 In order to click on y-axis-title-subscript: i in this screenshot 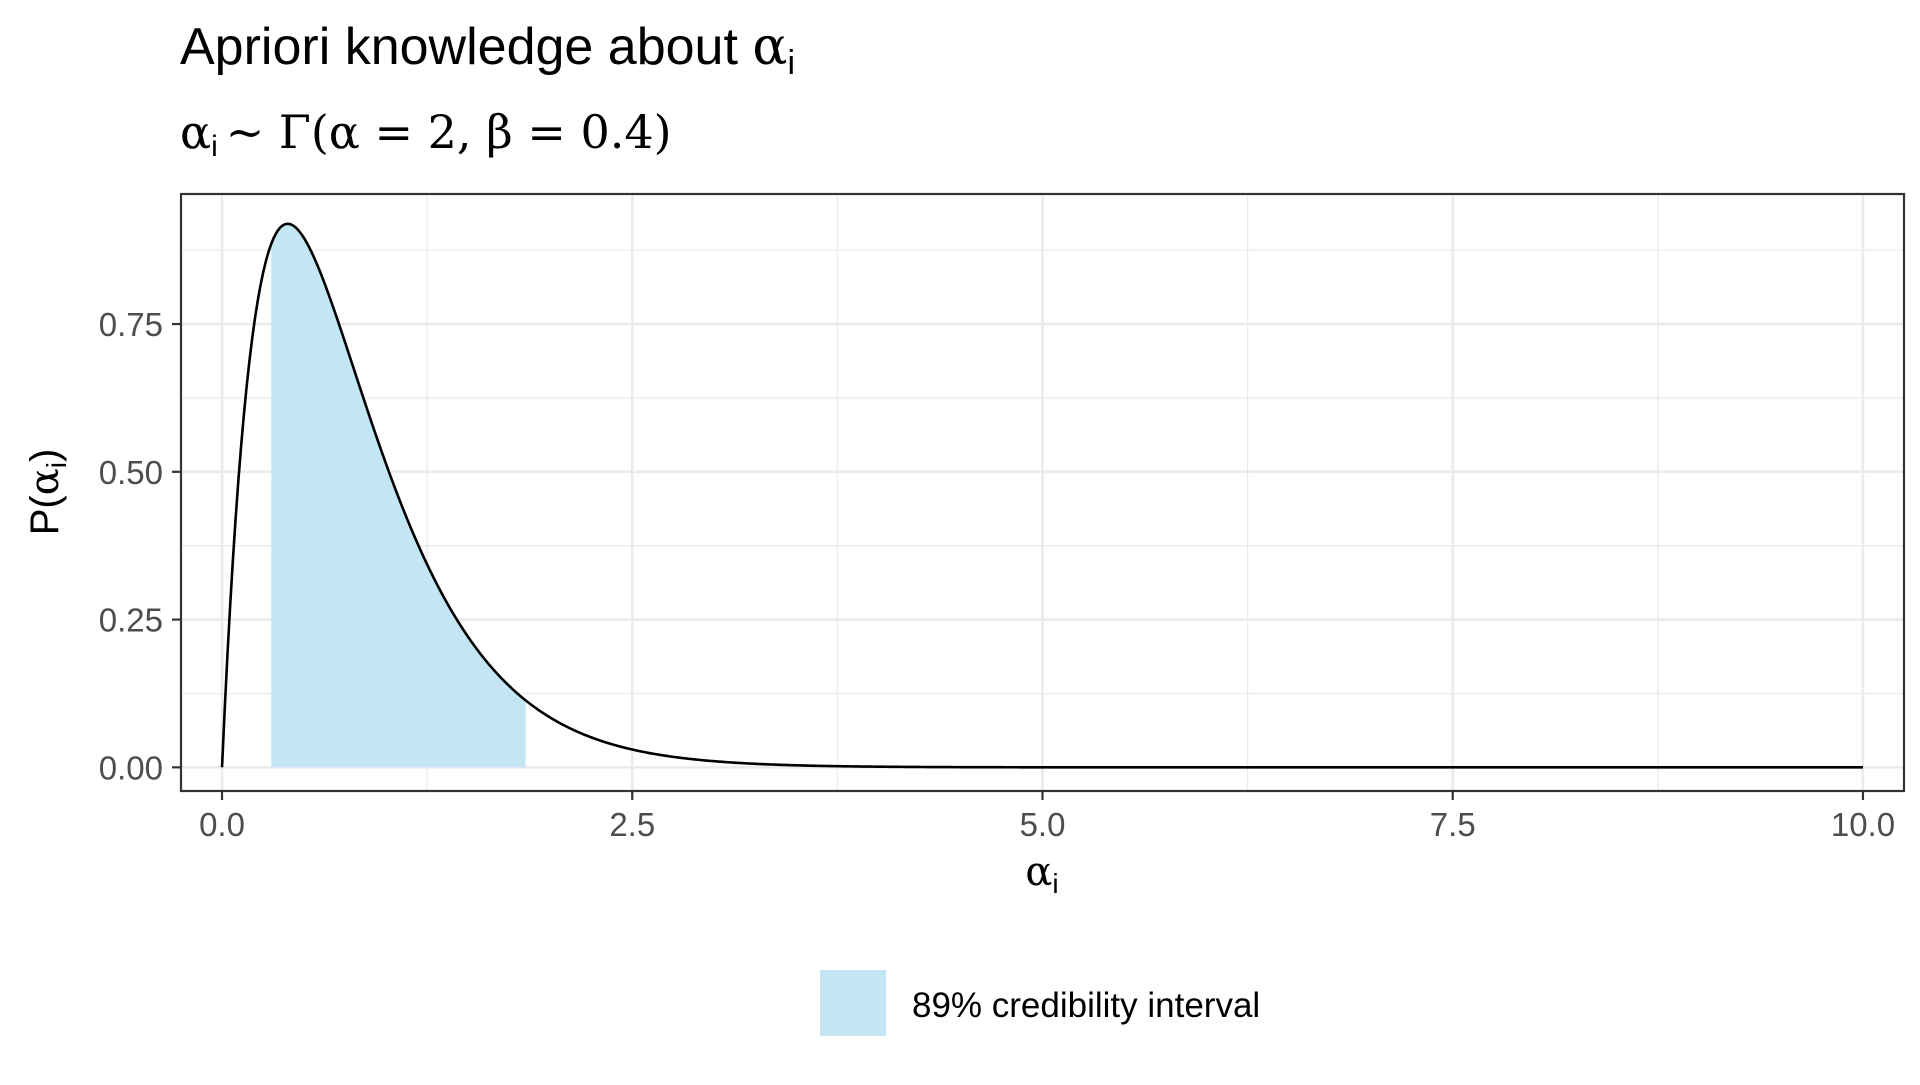, I will do `click(56, 465)`.